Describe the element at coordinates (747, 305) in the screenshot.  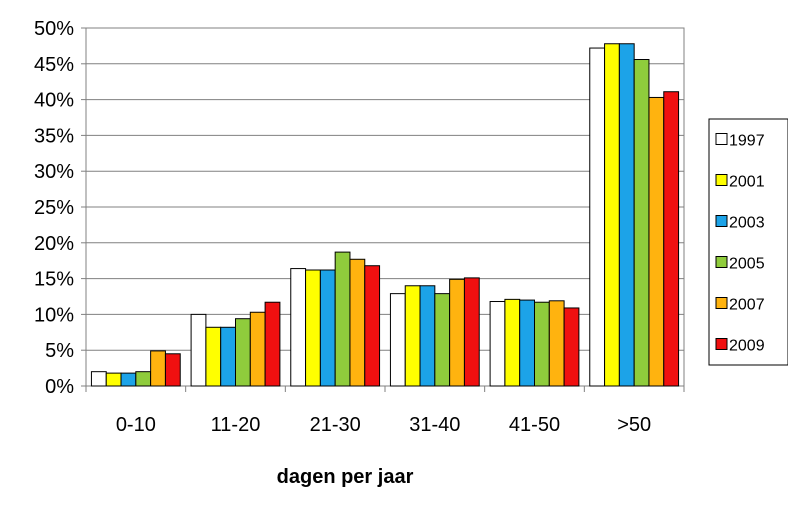
I see `legend-label-2007: 2007` at that location.